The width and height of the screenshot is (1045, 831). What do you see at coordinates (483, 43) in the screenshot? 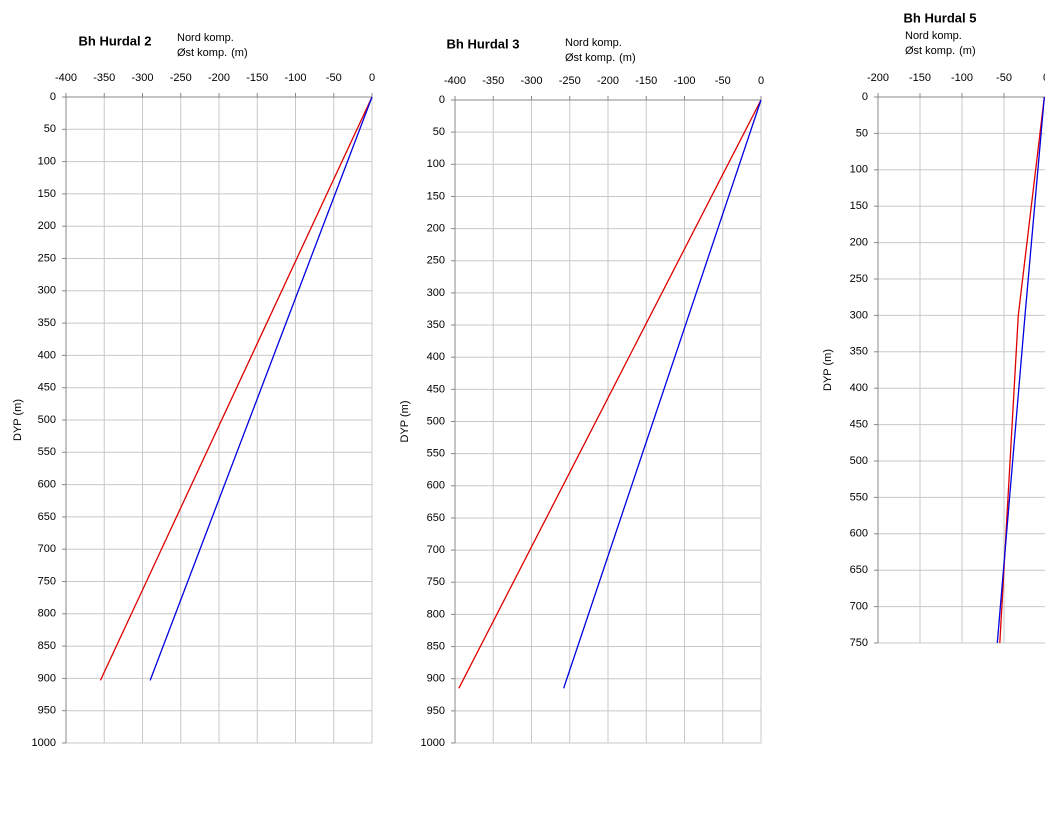
I see `chart-title: Bh Hurdal 3` at bounding box center [483, 43].